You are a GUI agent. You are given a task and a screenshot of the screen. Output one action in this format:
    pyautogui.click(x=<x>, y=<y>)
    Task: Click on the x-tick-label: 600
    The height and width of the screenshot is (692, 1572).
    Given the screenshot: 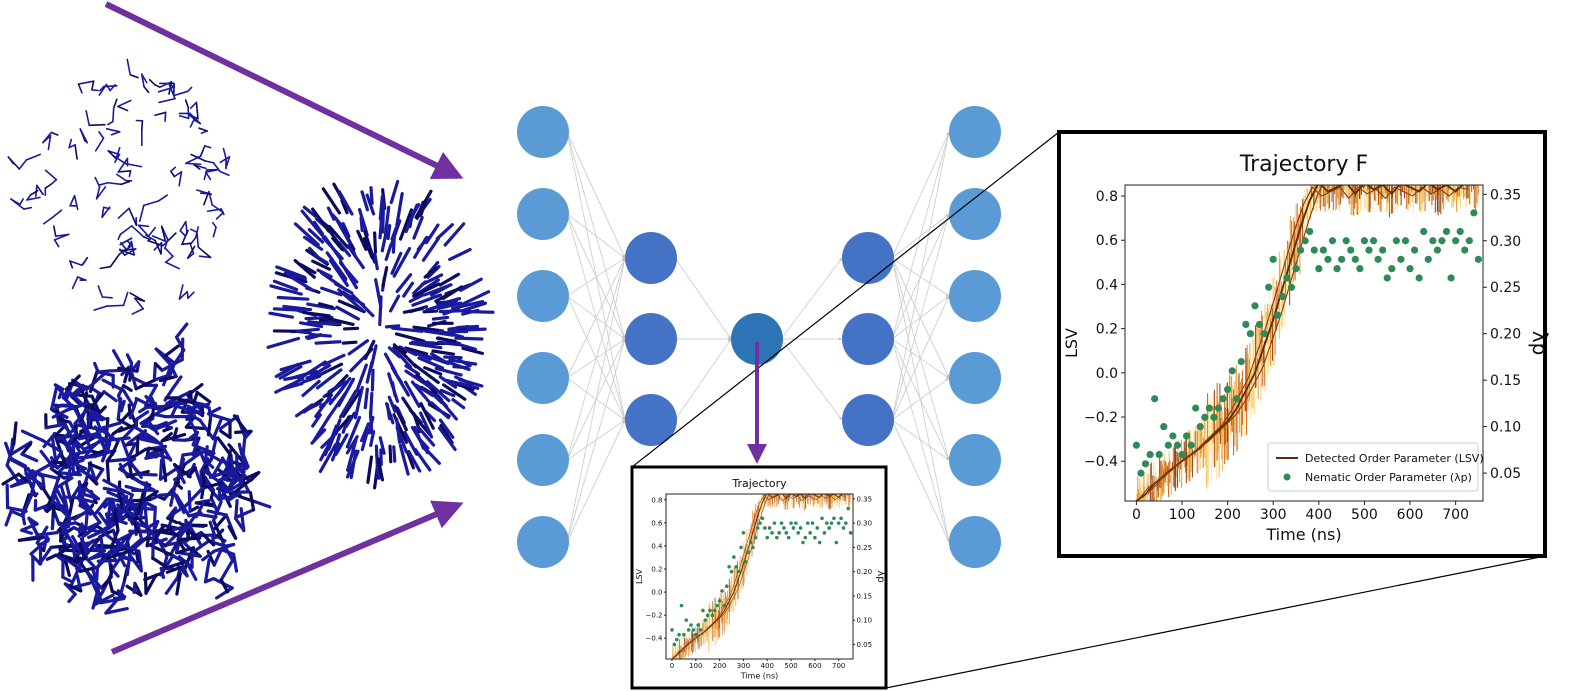 What is the action you would take?
    pyautogui.click(x=1410, y=515)
    